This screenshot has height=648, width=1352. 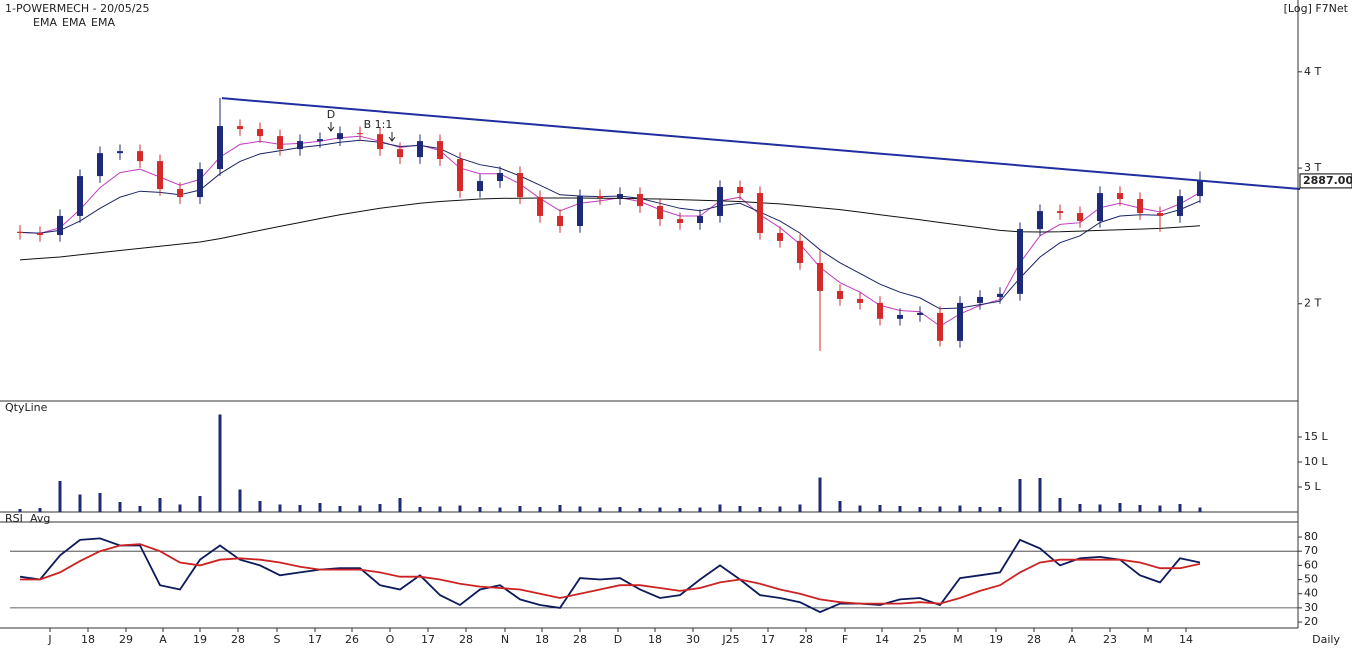 I want to click on price-label-box, so click(x=1325, y=181).